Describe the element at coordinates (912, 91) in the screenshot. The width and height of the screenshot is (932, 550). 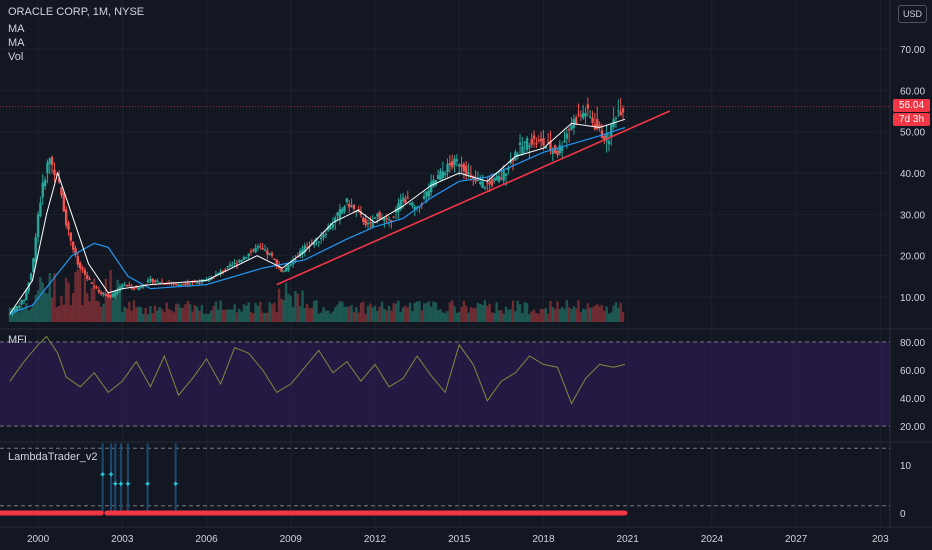
I see `y-tick-label: 60.00` at that location.